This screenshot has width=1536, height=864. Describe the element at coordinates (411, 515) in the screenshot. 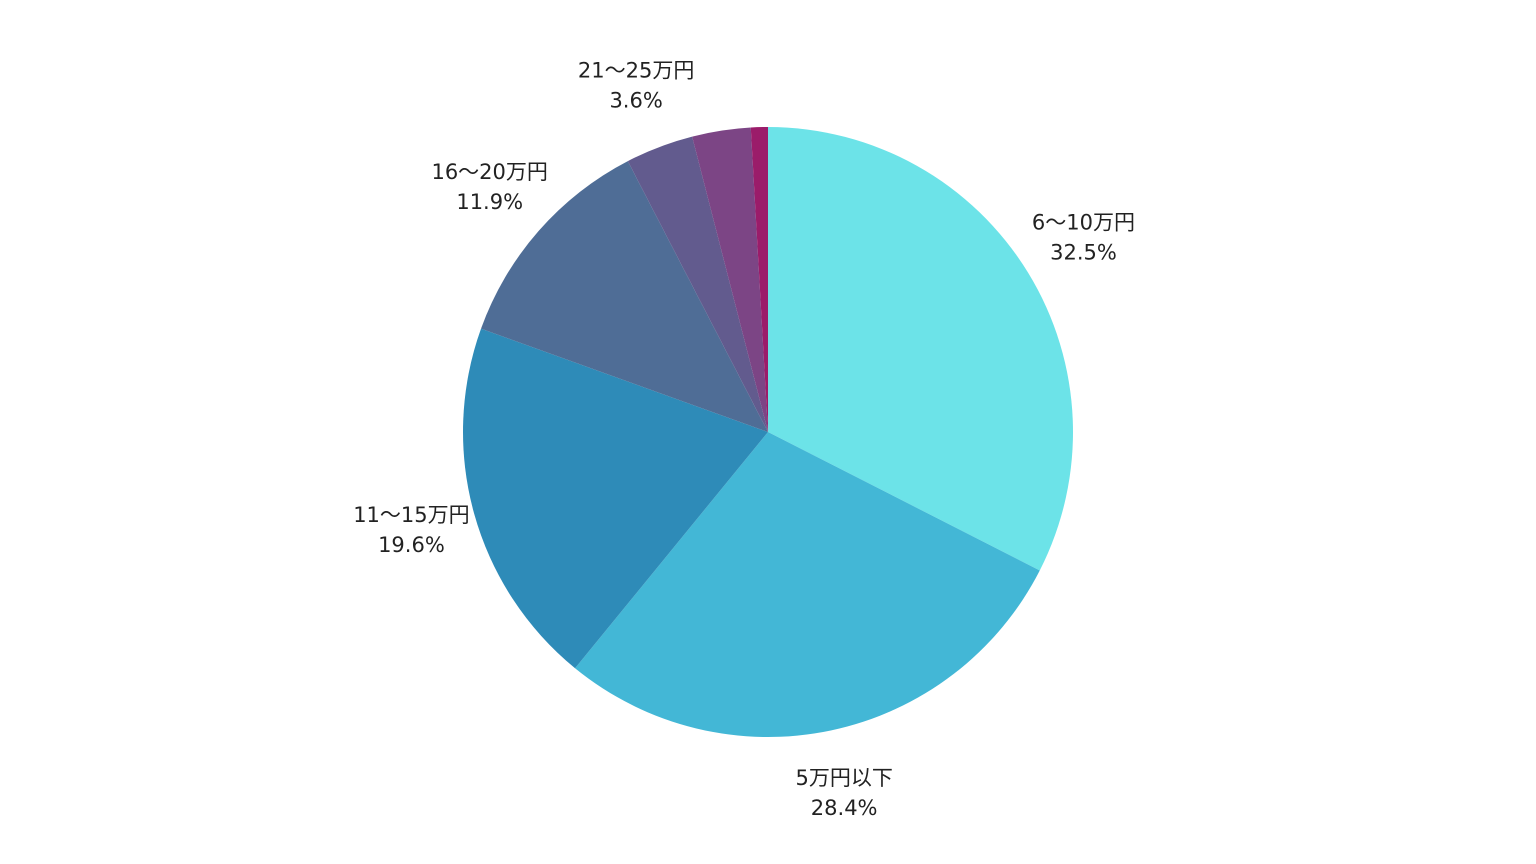

I see `slice-label: 11〜15万円` at that location.